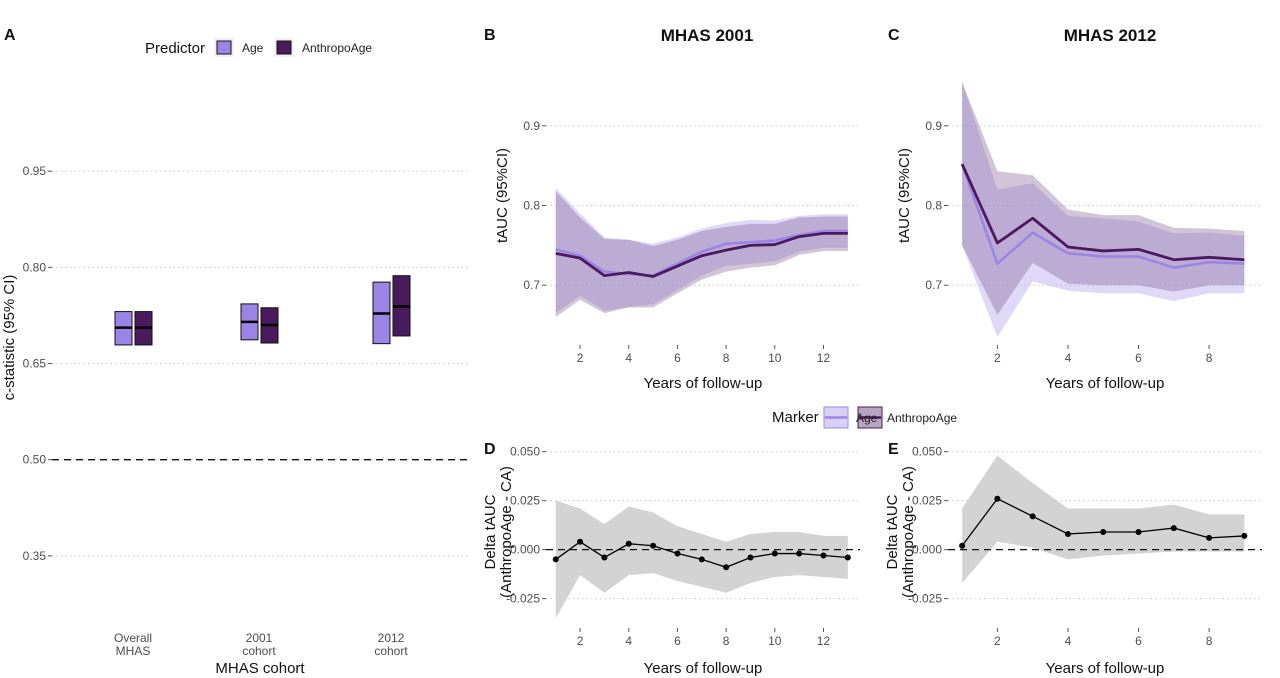 This screenshot has height=678, width=1280. I want to click on y-tick-label: 0.35, so click(35, 556).